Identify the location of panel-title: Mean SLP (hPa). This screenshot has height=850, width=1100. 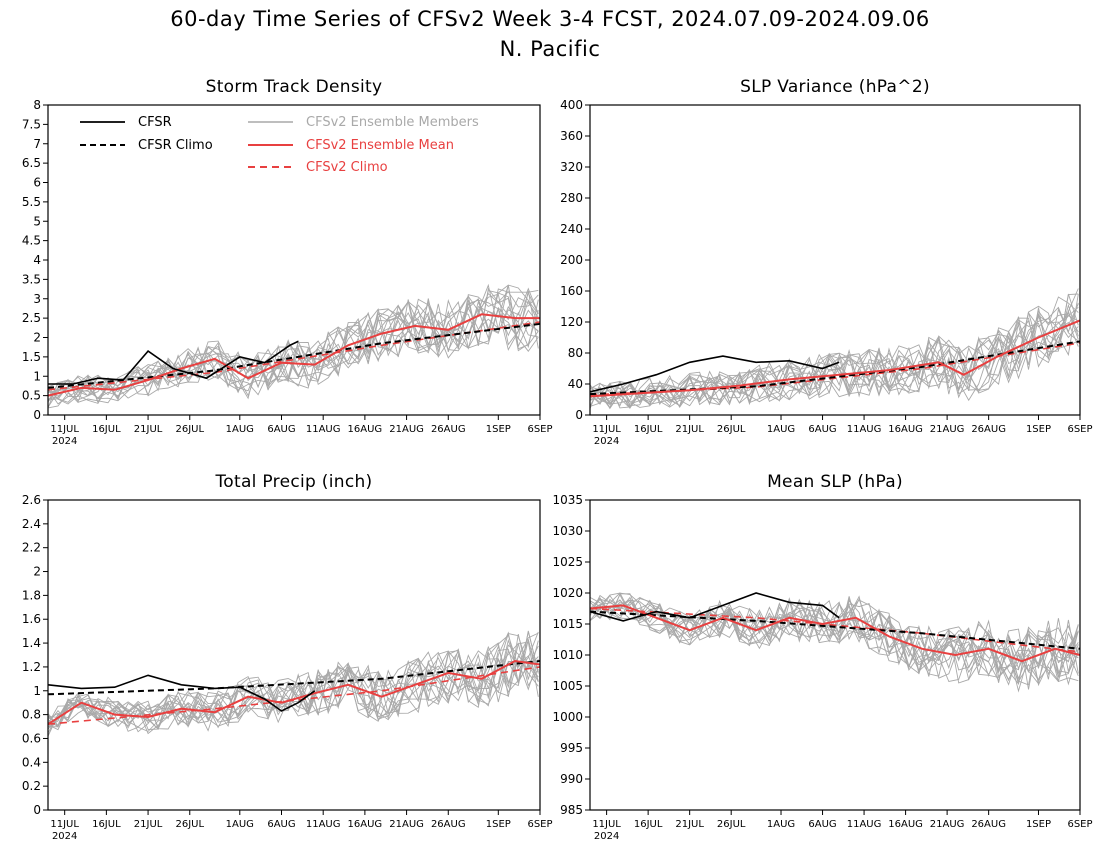
(835, 482).